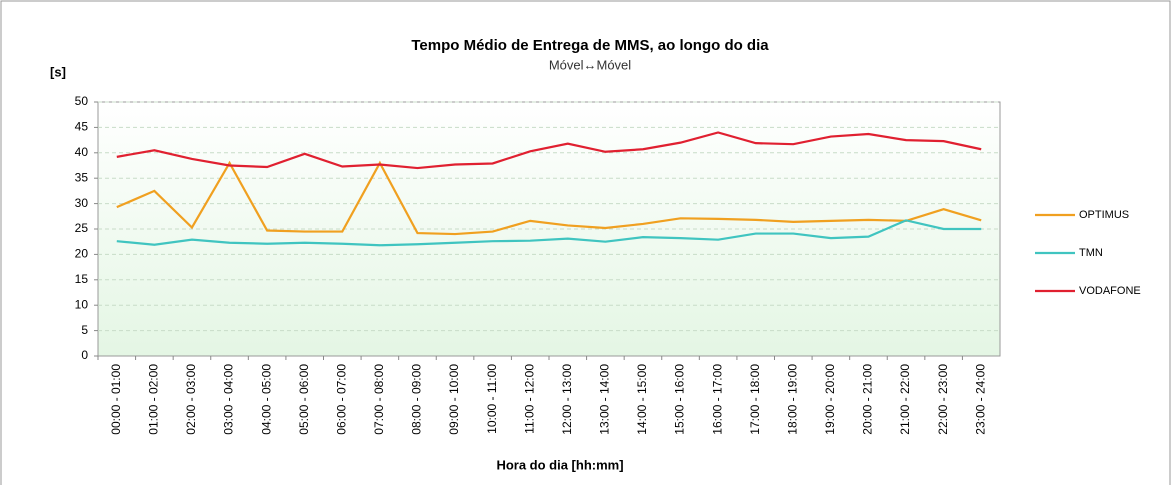 The image size is (1171, 485). Describe the element at coordinates (58, 71) in the screenshot. I see `y-axis-label: [s]` at that location.